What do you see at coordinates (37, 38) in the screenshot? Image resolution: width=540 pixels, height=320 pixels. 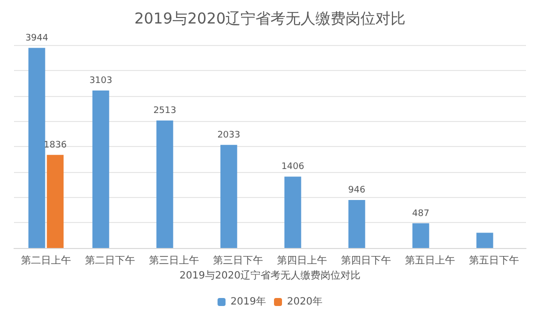 I see `data-label: 3944` at bounding box center [37, 38].